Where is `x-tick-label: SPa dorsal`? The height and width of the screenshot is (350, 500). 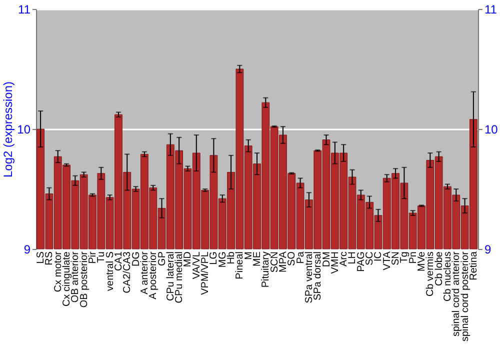
x-tick-label: SPa dorsal is located at coordinates (318, 276).